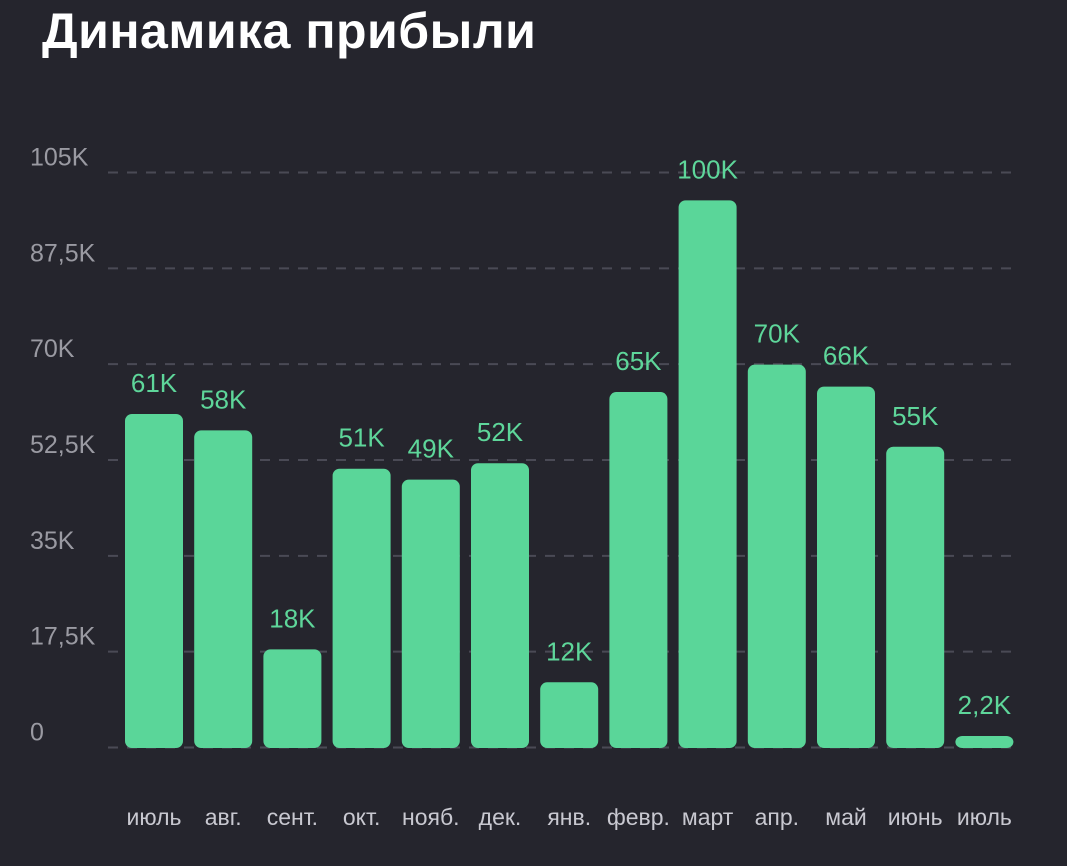  Describe the element at coordinates (37, 733) in the screenshot. I see `y-tick-label: 0` at that location.